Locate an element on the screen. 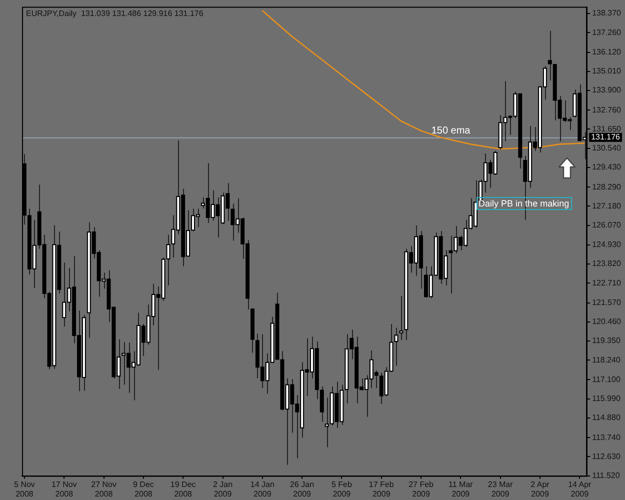  y-tick-label: 123.820 is located at coordinates (607, 263).